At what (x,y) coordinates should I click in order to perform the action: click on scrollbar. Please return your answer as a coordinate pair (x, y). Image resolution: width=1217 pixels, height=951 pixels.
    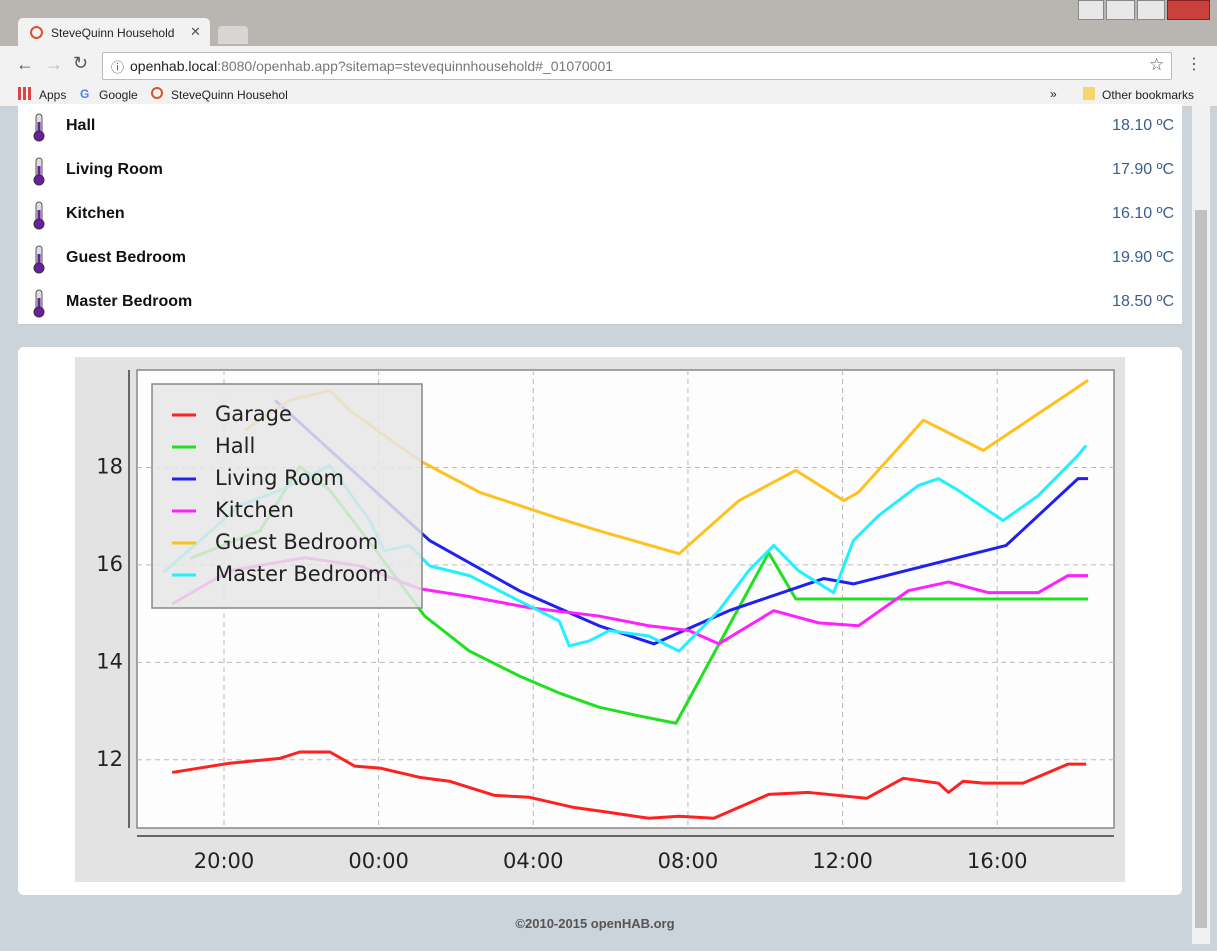
    Looking at the image, I should click on (1201, 525).